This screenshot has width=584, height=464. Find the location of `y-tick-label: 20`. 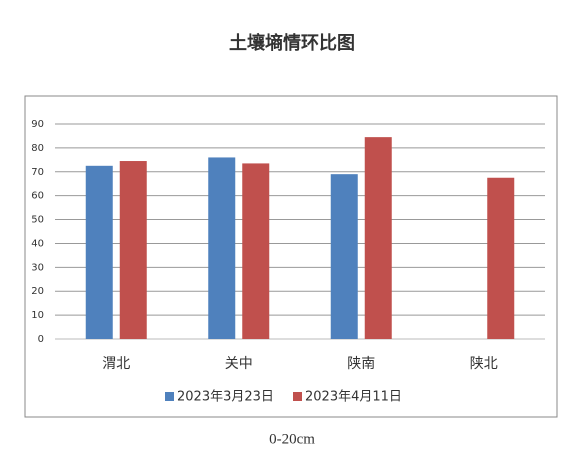

y-tick-label: 20 is located at coordinates (37, 291).